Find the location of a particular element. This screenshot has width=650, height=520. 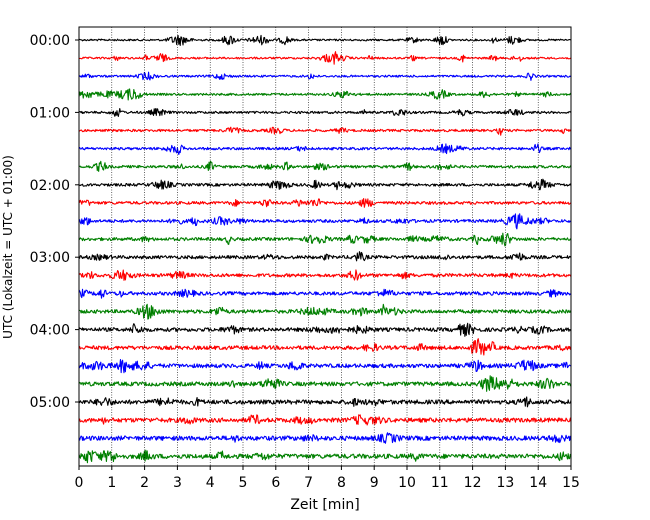

x-tick-label: 8 is located at coordinates (341, 483).